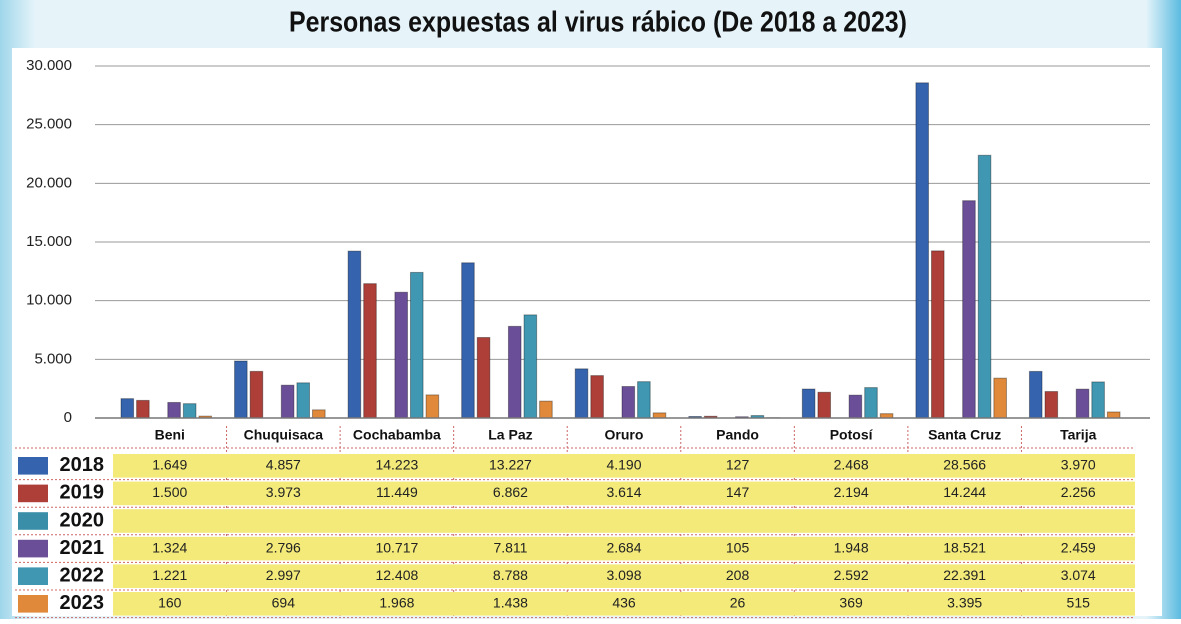 The height and width of the screenshot is (624, 1181). I want to click on table-cell: 12.408, so click(396, 575).